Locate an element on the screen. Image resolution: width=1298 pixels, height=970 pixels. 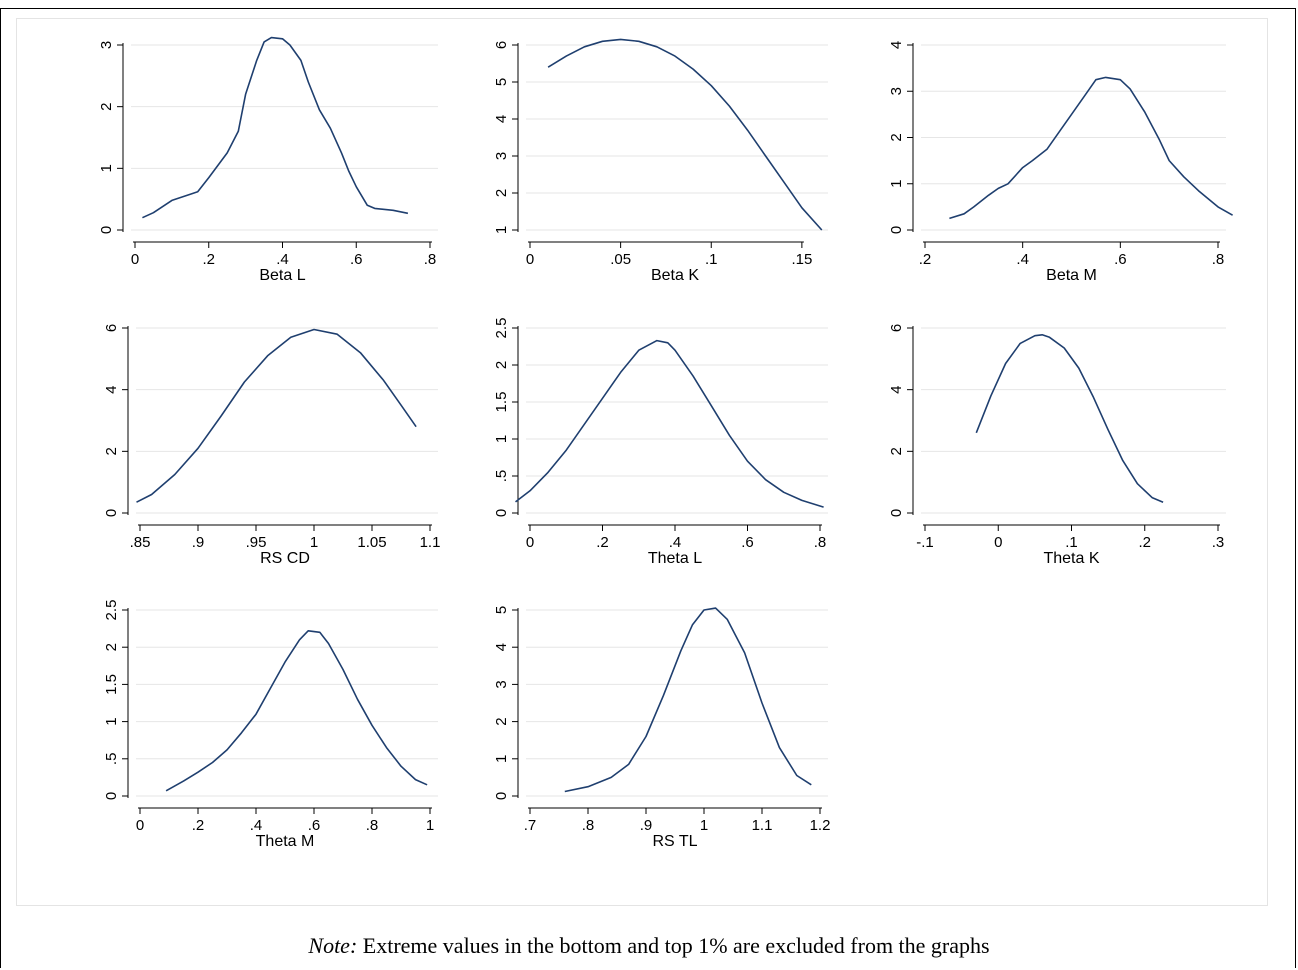
y-tick-label: 5 is located at coordinates (501, 610).